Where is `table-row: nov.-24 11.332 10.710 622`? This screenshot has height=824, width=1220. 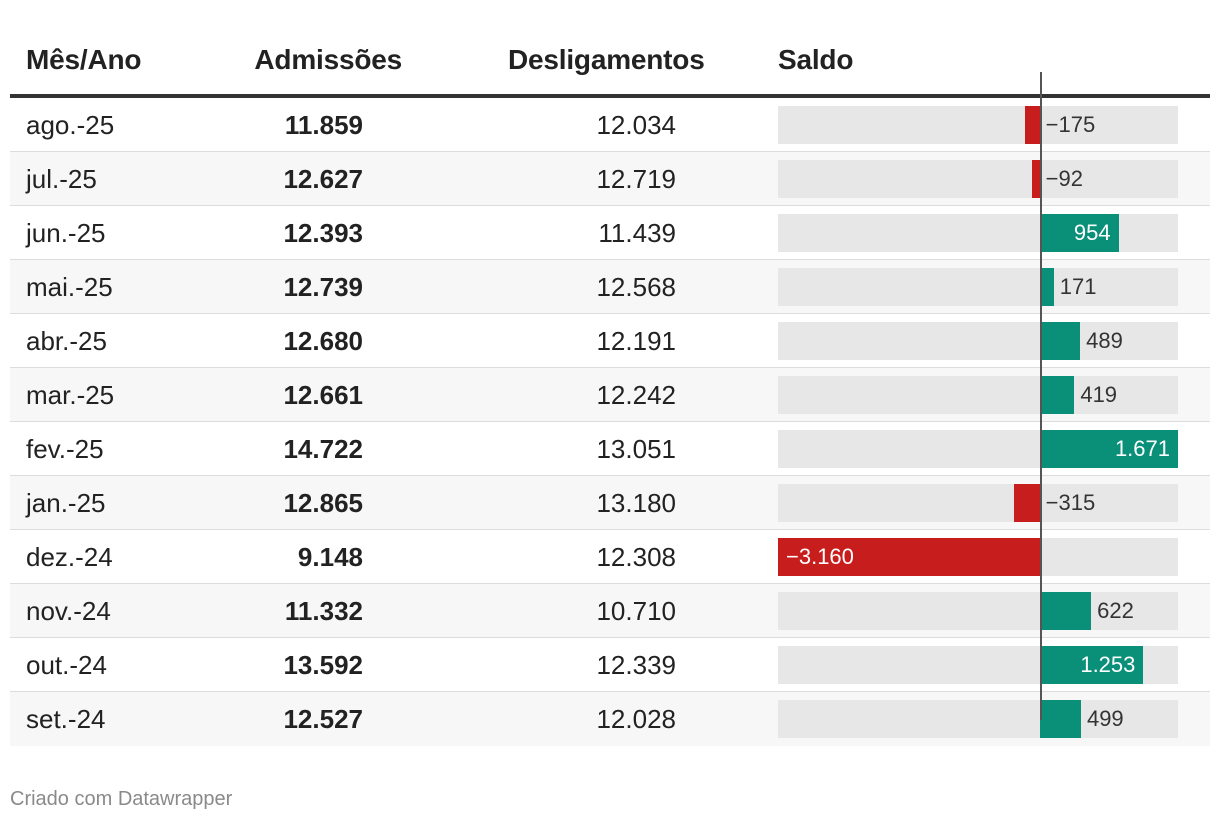
table-row: nov.-24 11.332 10.710 622 is located at coordinates (610, 611).